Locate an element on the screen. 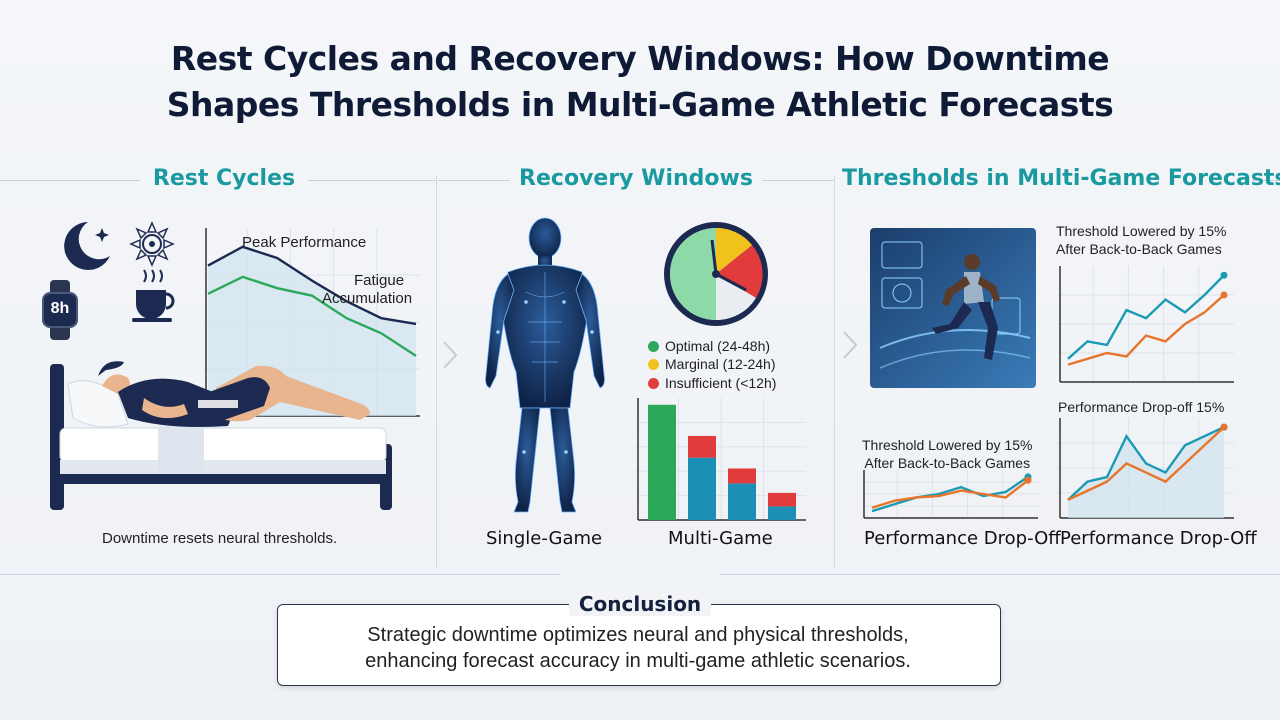 This screenshot has width=1280, height=720. smartwatch-icon: 8h is located at coordinates (60, 310).